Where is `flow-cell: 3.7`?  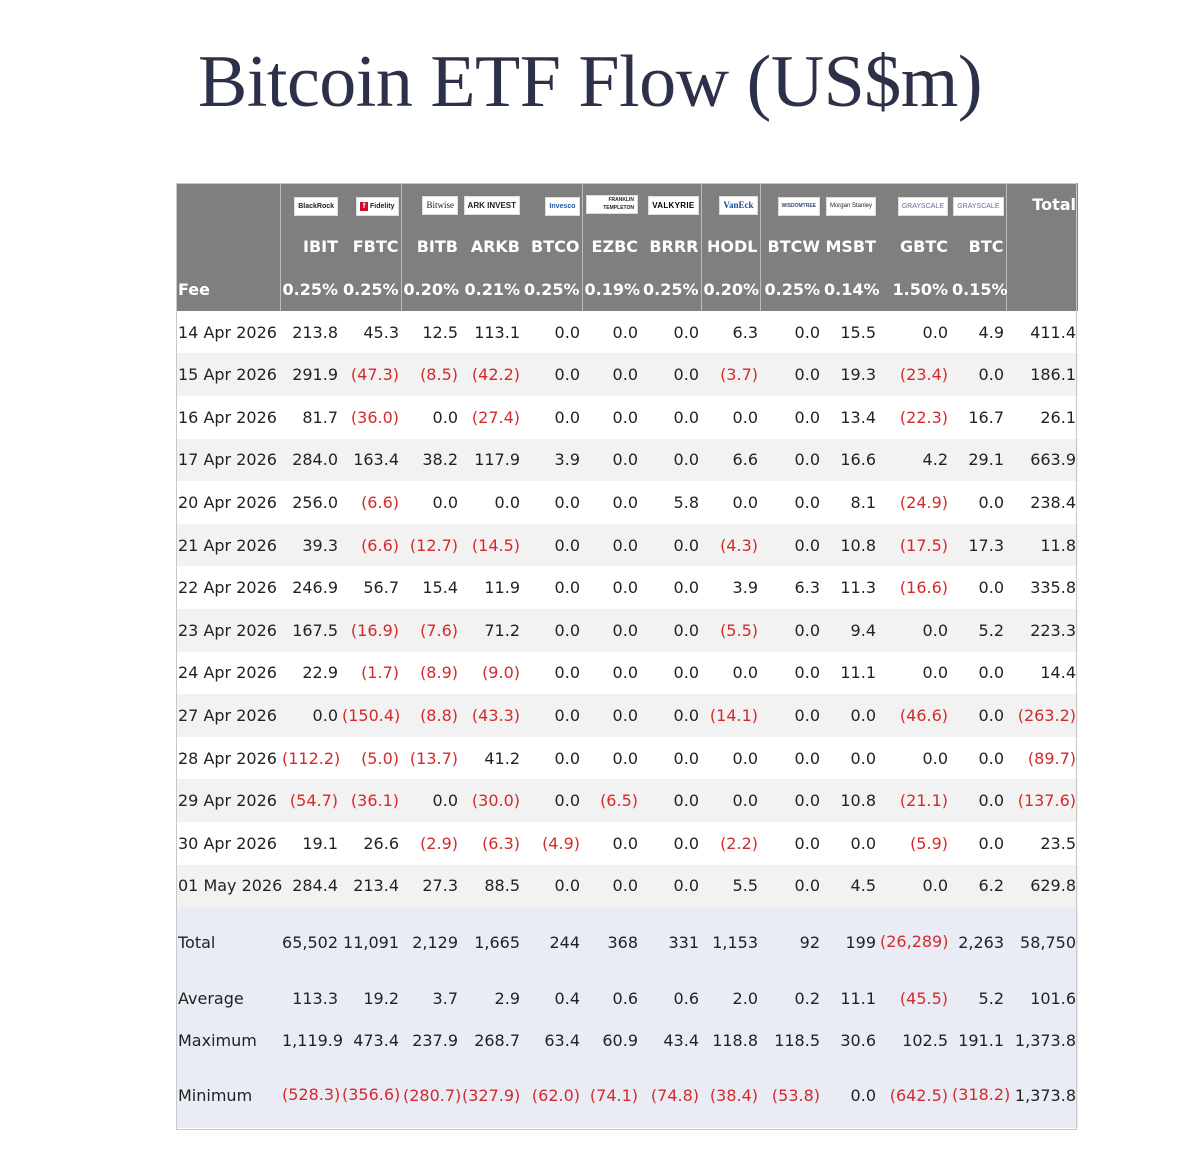 flow-cell: 3.7 is located at coordinates (430, 998).